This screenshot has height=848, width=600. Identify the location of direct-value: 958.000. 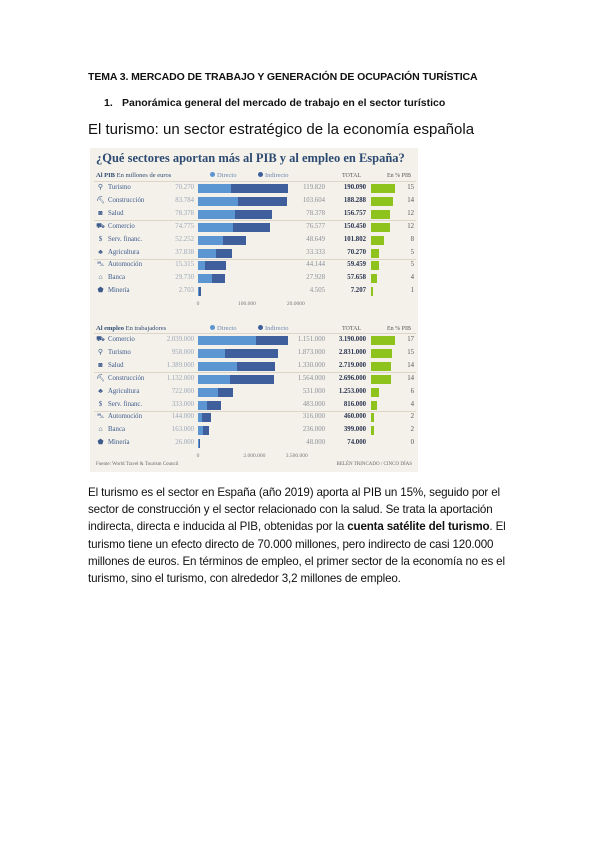
(182, 352).